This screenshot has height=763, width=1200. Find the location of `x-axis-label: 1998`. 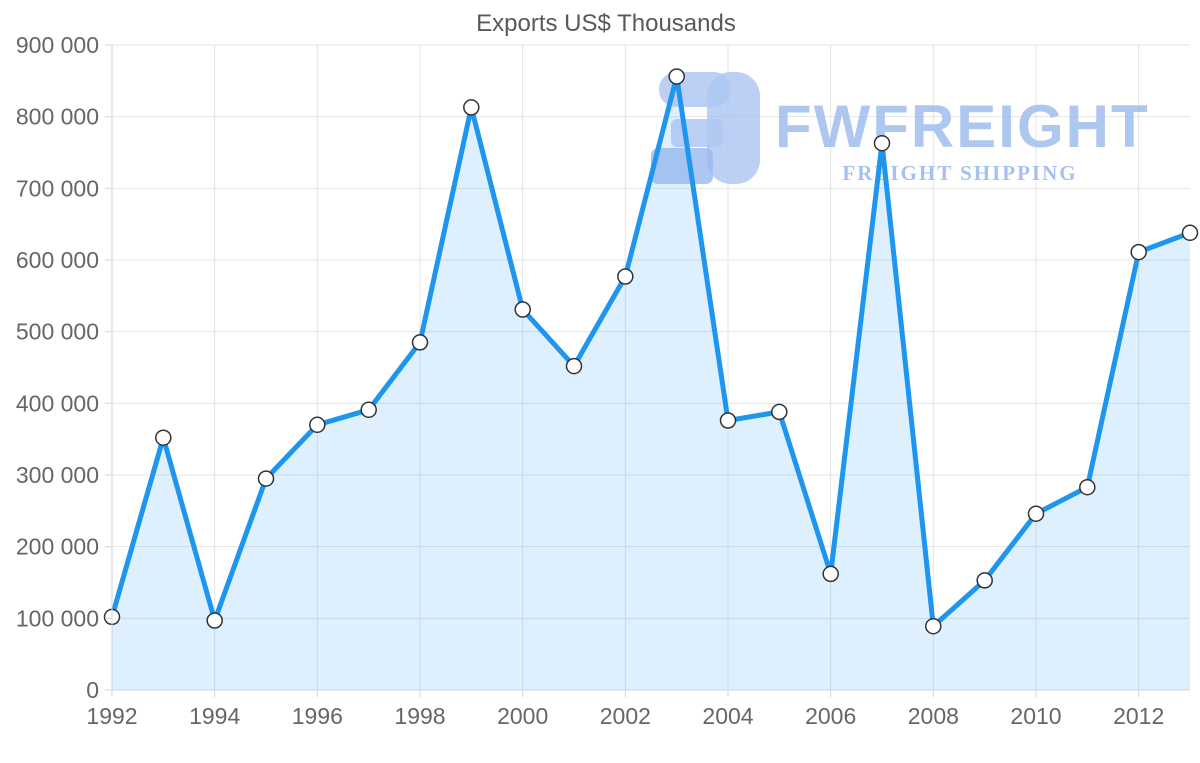

x-axis-label: 1998 is located at coordinates (419, 716).